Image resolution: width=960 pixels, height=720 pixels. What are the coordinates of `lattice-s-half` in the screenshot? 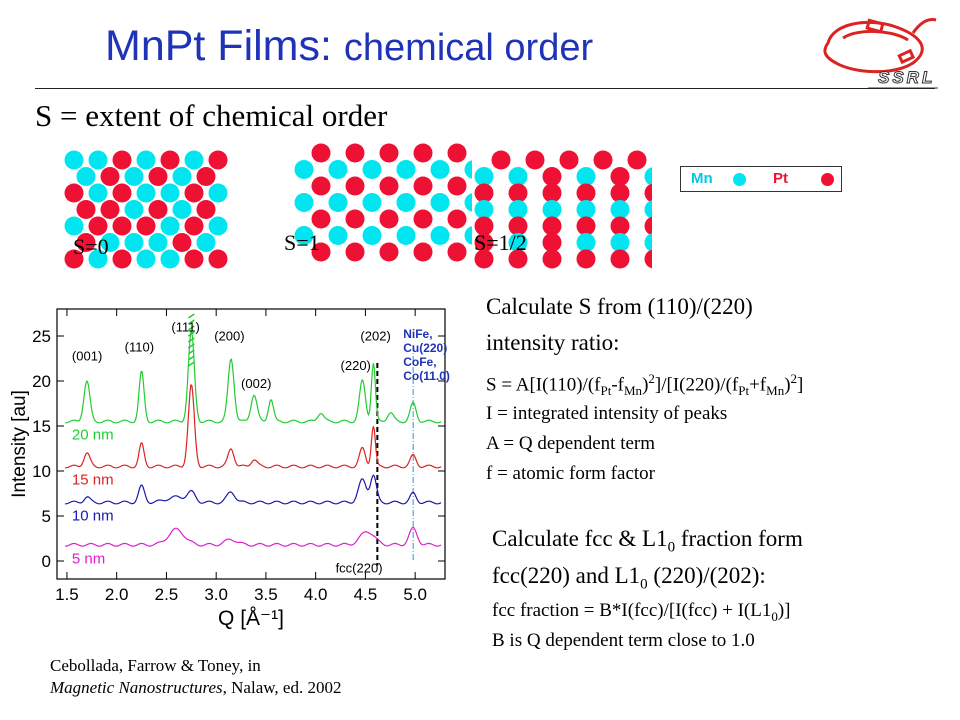 It's located at (563, 209).